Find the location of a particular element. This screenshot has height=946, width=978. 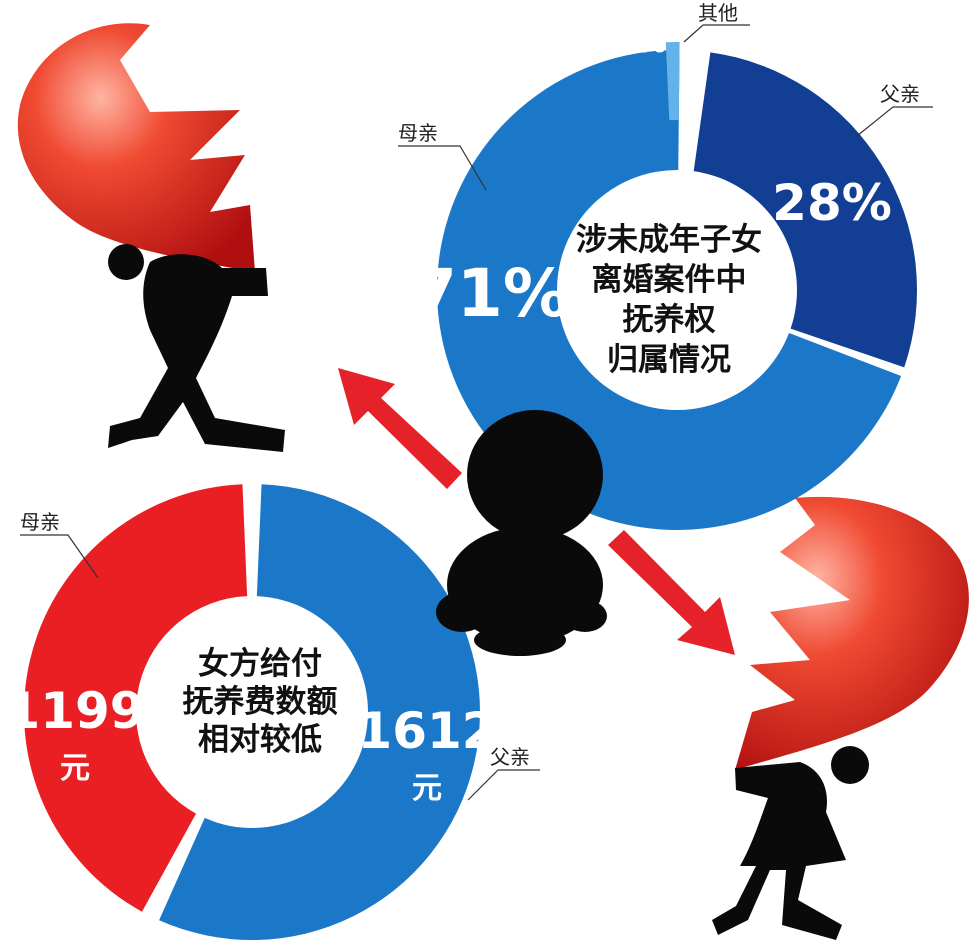

slice-mother is located at coordinates (135, 698).